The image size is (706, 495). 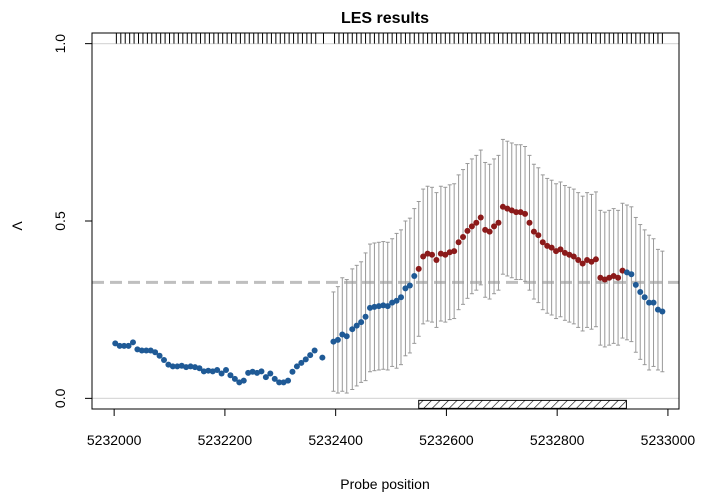 What do you see at coordinates (72, 221) in the screenshot?
I see `y-axis: 0.0 0.5 1.0` at bounding box center [72, 221].